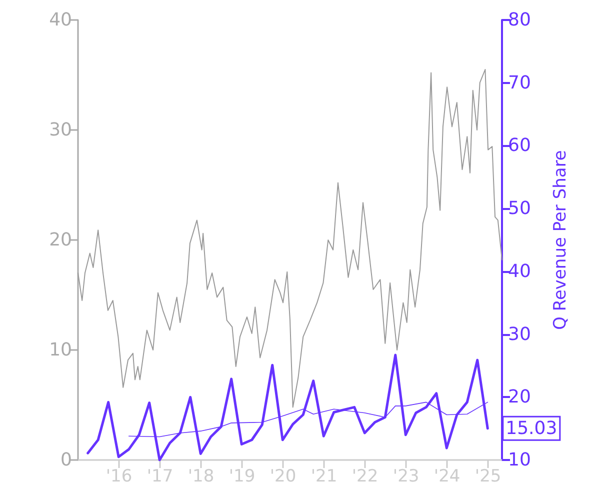 The image size is (600, 500). What do you see at coordinates (519, 209) in the screenshot?
I see `y2-tick-label: 50` at bounding box center [519, 209].